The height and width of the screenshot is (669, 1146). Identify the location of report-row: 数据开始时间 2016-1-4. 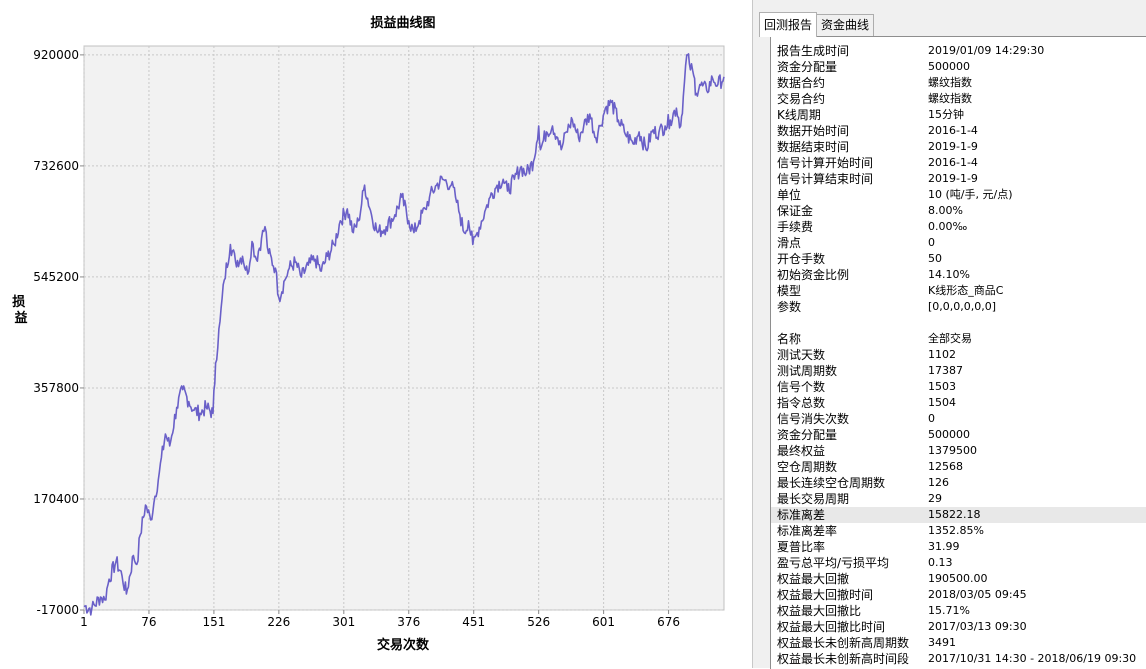
(958, 131).